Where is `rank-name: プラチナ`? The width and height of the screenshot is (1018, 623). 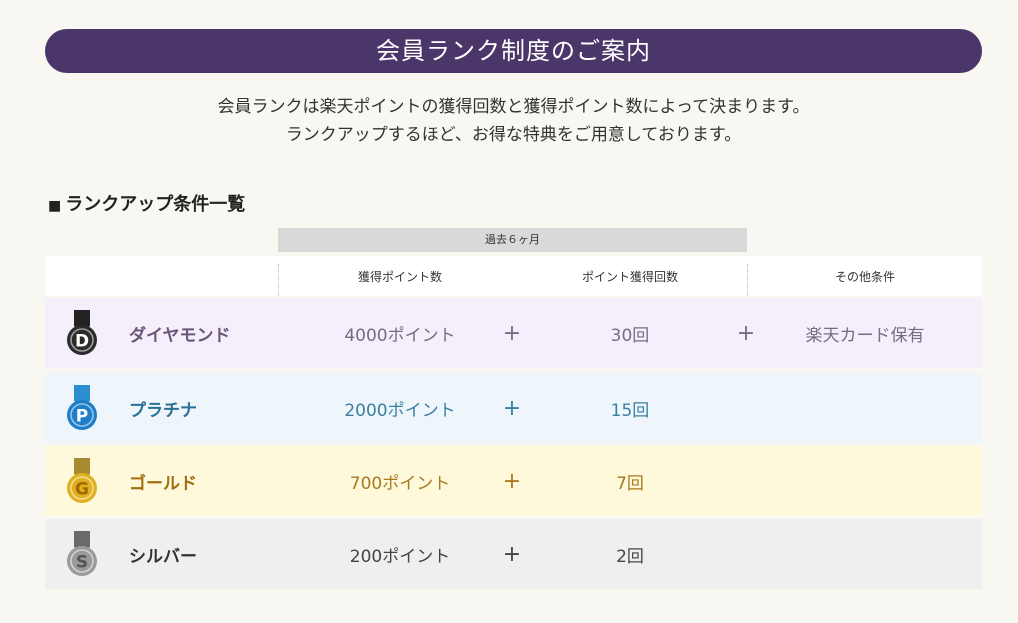 rank-name: プラチナ is located at coordinates (163, 410).